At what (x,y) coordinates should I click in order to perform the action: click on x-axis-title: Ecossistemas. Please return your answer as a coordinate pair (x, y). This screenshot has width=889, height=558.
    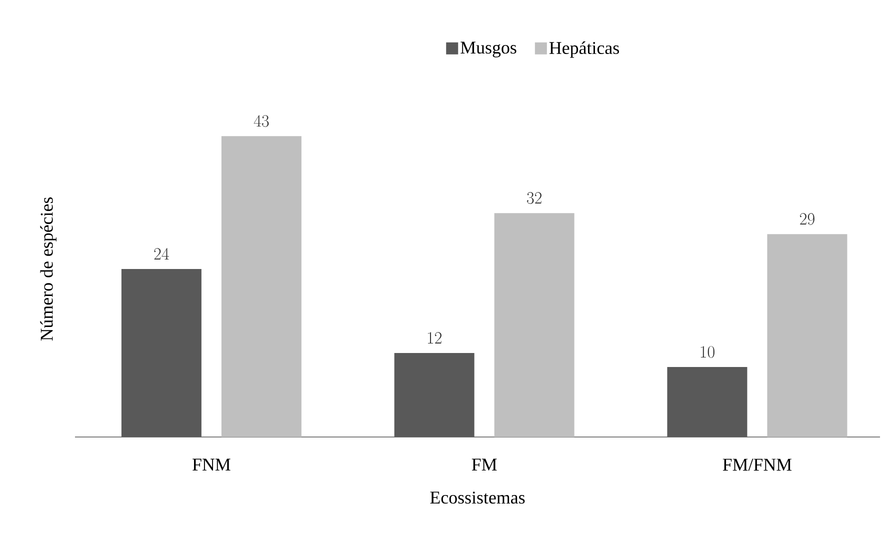
    Looking at the image, I should click on (477, 498).